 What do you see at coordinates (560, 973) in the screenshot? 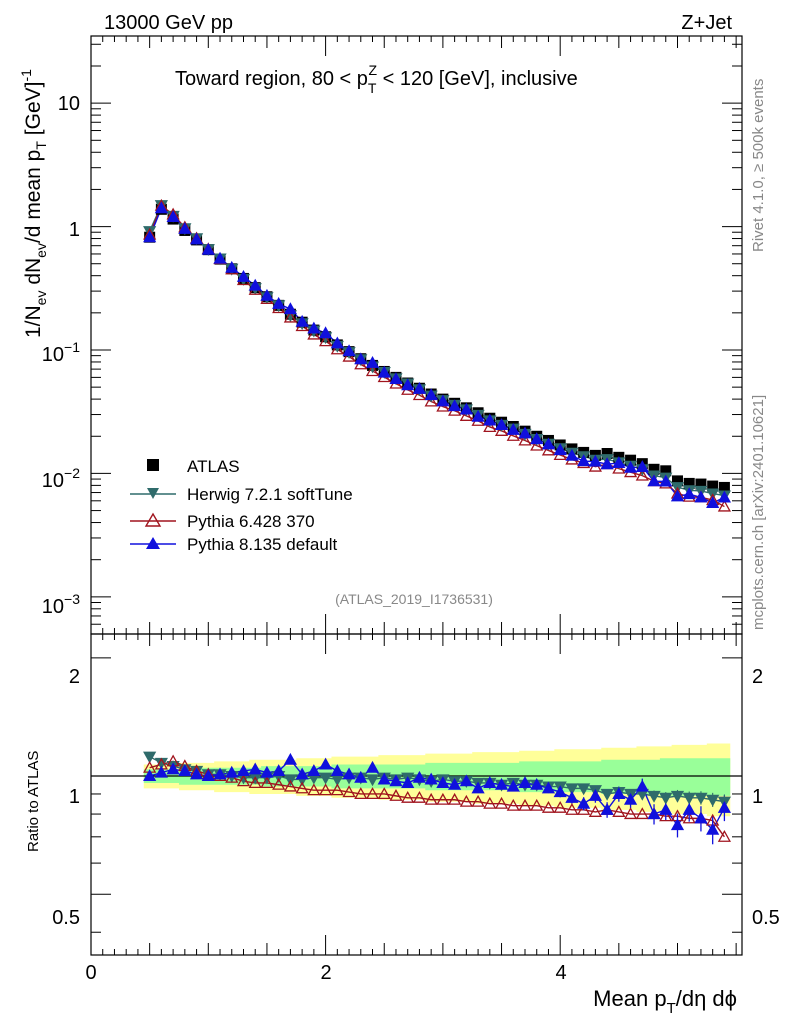
I see `x-tick-label: 4` at bounding box center [560, 973].